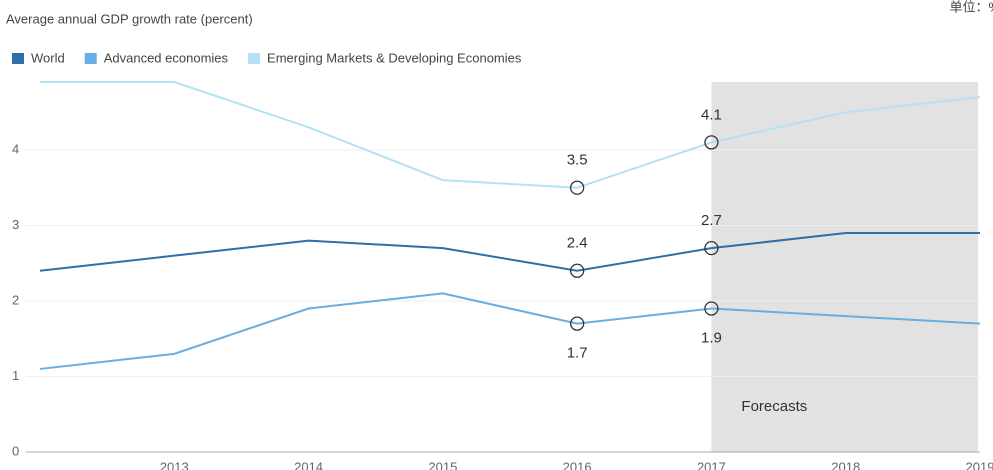 This screenshot has width=993, height=470. I want to click on x-tick-label: 2018, so click(845, 464).